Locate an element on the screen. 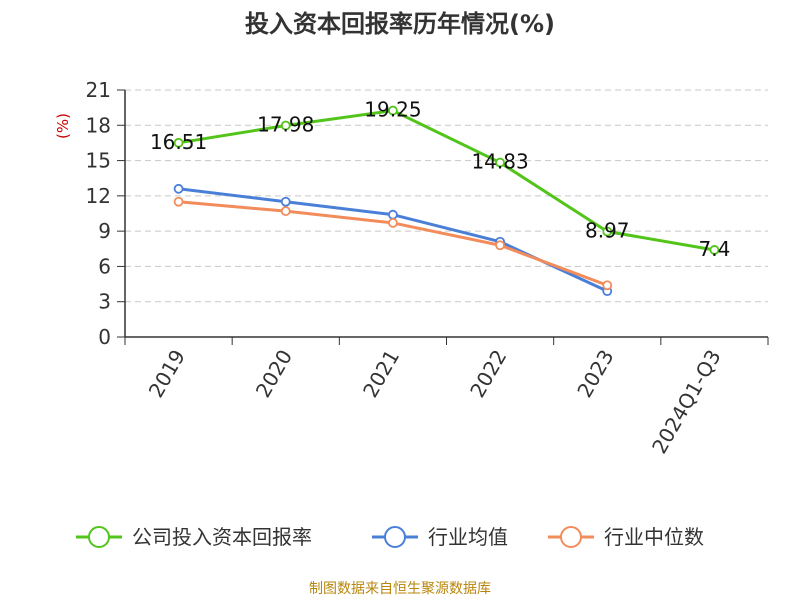 Image resolution: width=800 pixels, height=600 pixels. x-tick-label: 2021 is located at coordinates (381, 374).